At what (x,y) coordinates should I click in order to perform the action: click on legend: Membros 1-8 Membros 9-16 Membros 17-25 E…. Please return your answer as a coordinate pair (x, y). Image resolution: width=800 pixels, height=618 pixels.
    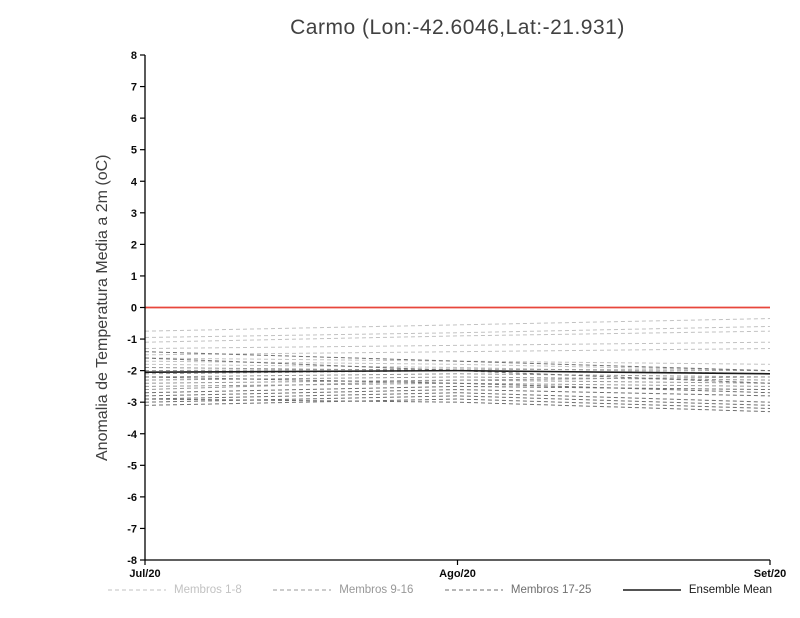
    Looking at the image, I should click on (440, 590).